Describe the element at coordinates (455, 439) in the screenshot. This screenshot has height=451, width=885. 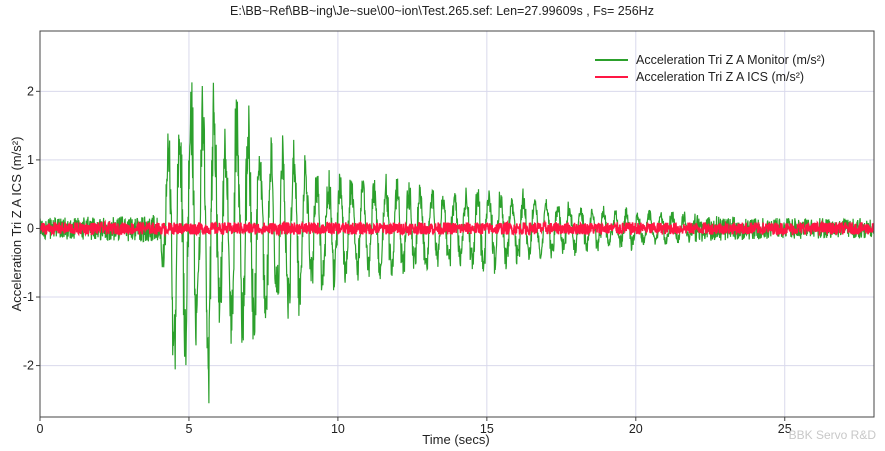
I see `x-axis-label: Time (secs)` at that location.